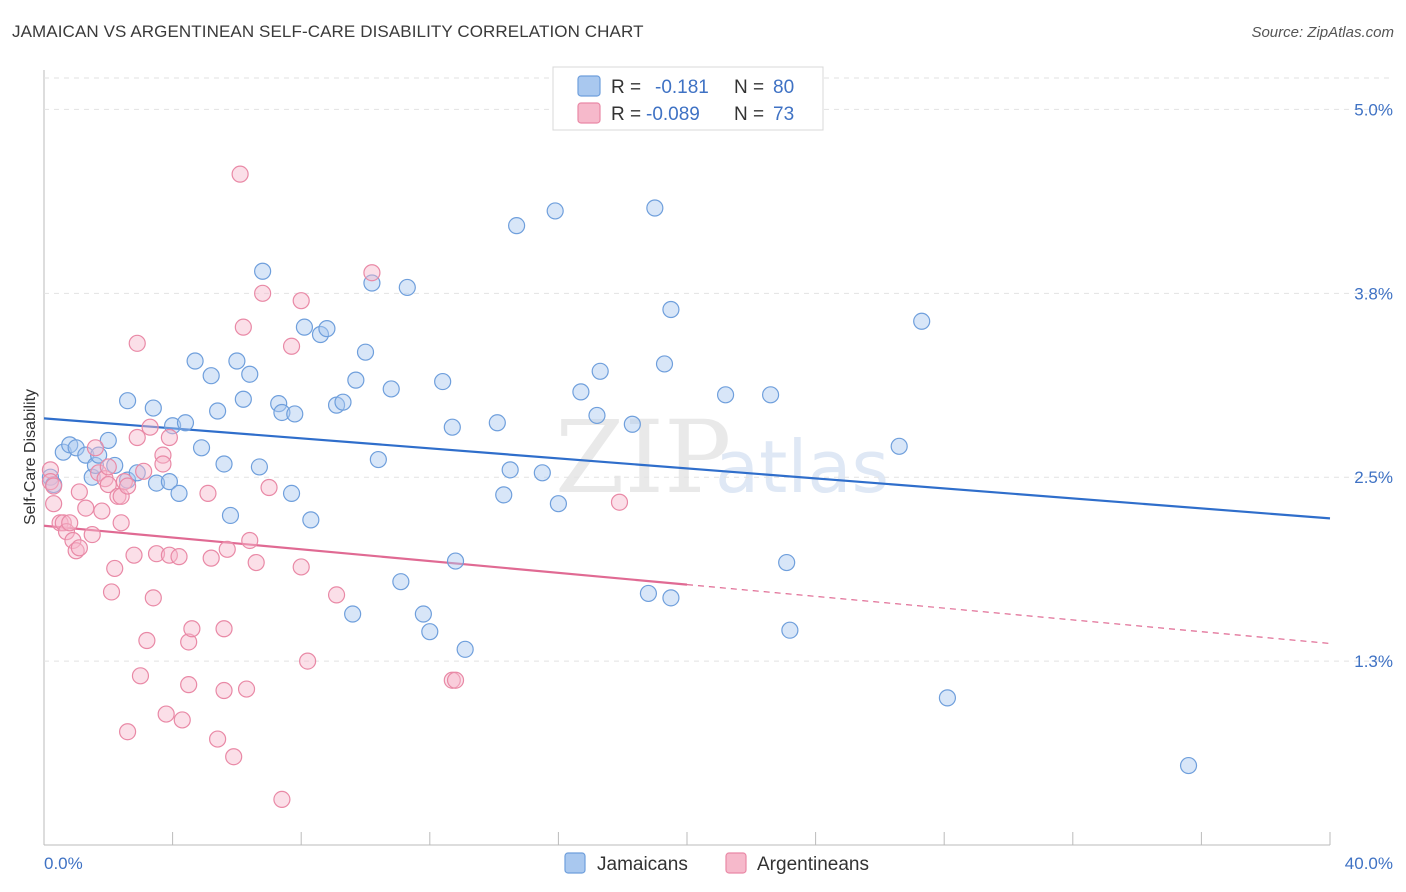  Describe the element at coordinates (802, 467) in the screenshot. I see `watermark-atlas: atlas` at that location.